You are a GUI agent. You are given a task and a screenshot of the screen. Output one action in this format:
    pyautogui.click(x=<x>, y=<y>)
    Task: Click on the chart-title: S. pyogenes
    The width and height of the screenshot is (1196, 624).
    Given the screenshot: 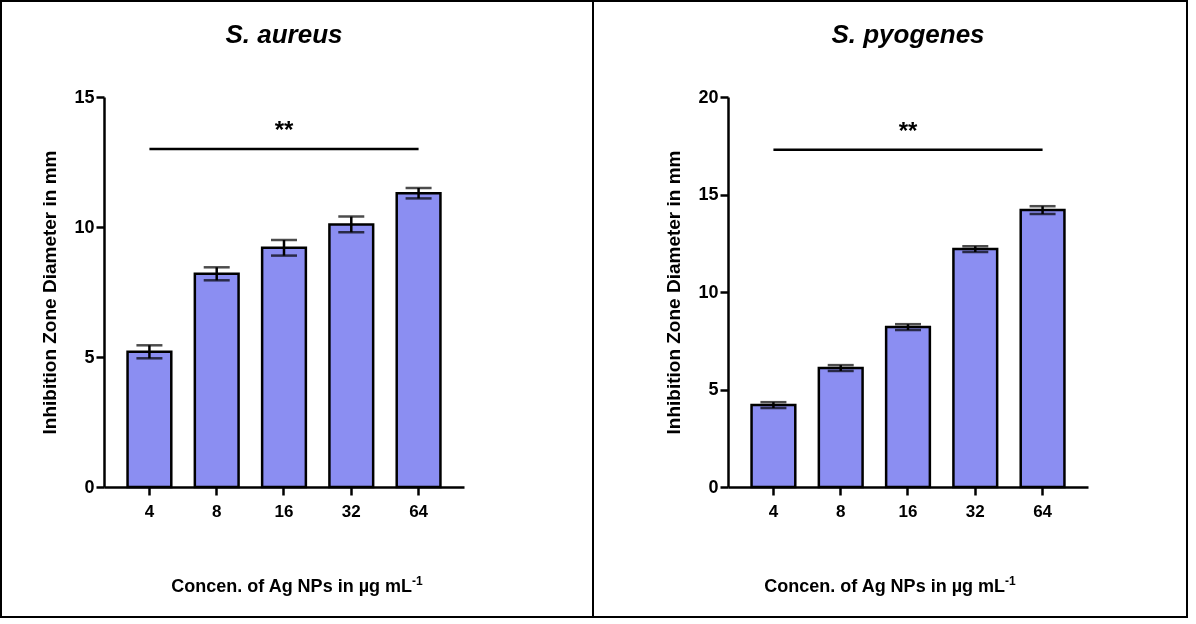 What is the action you would take?
    pyautogui.click(x=908, y=34)
    